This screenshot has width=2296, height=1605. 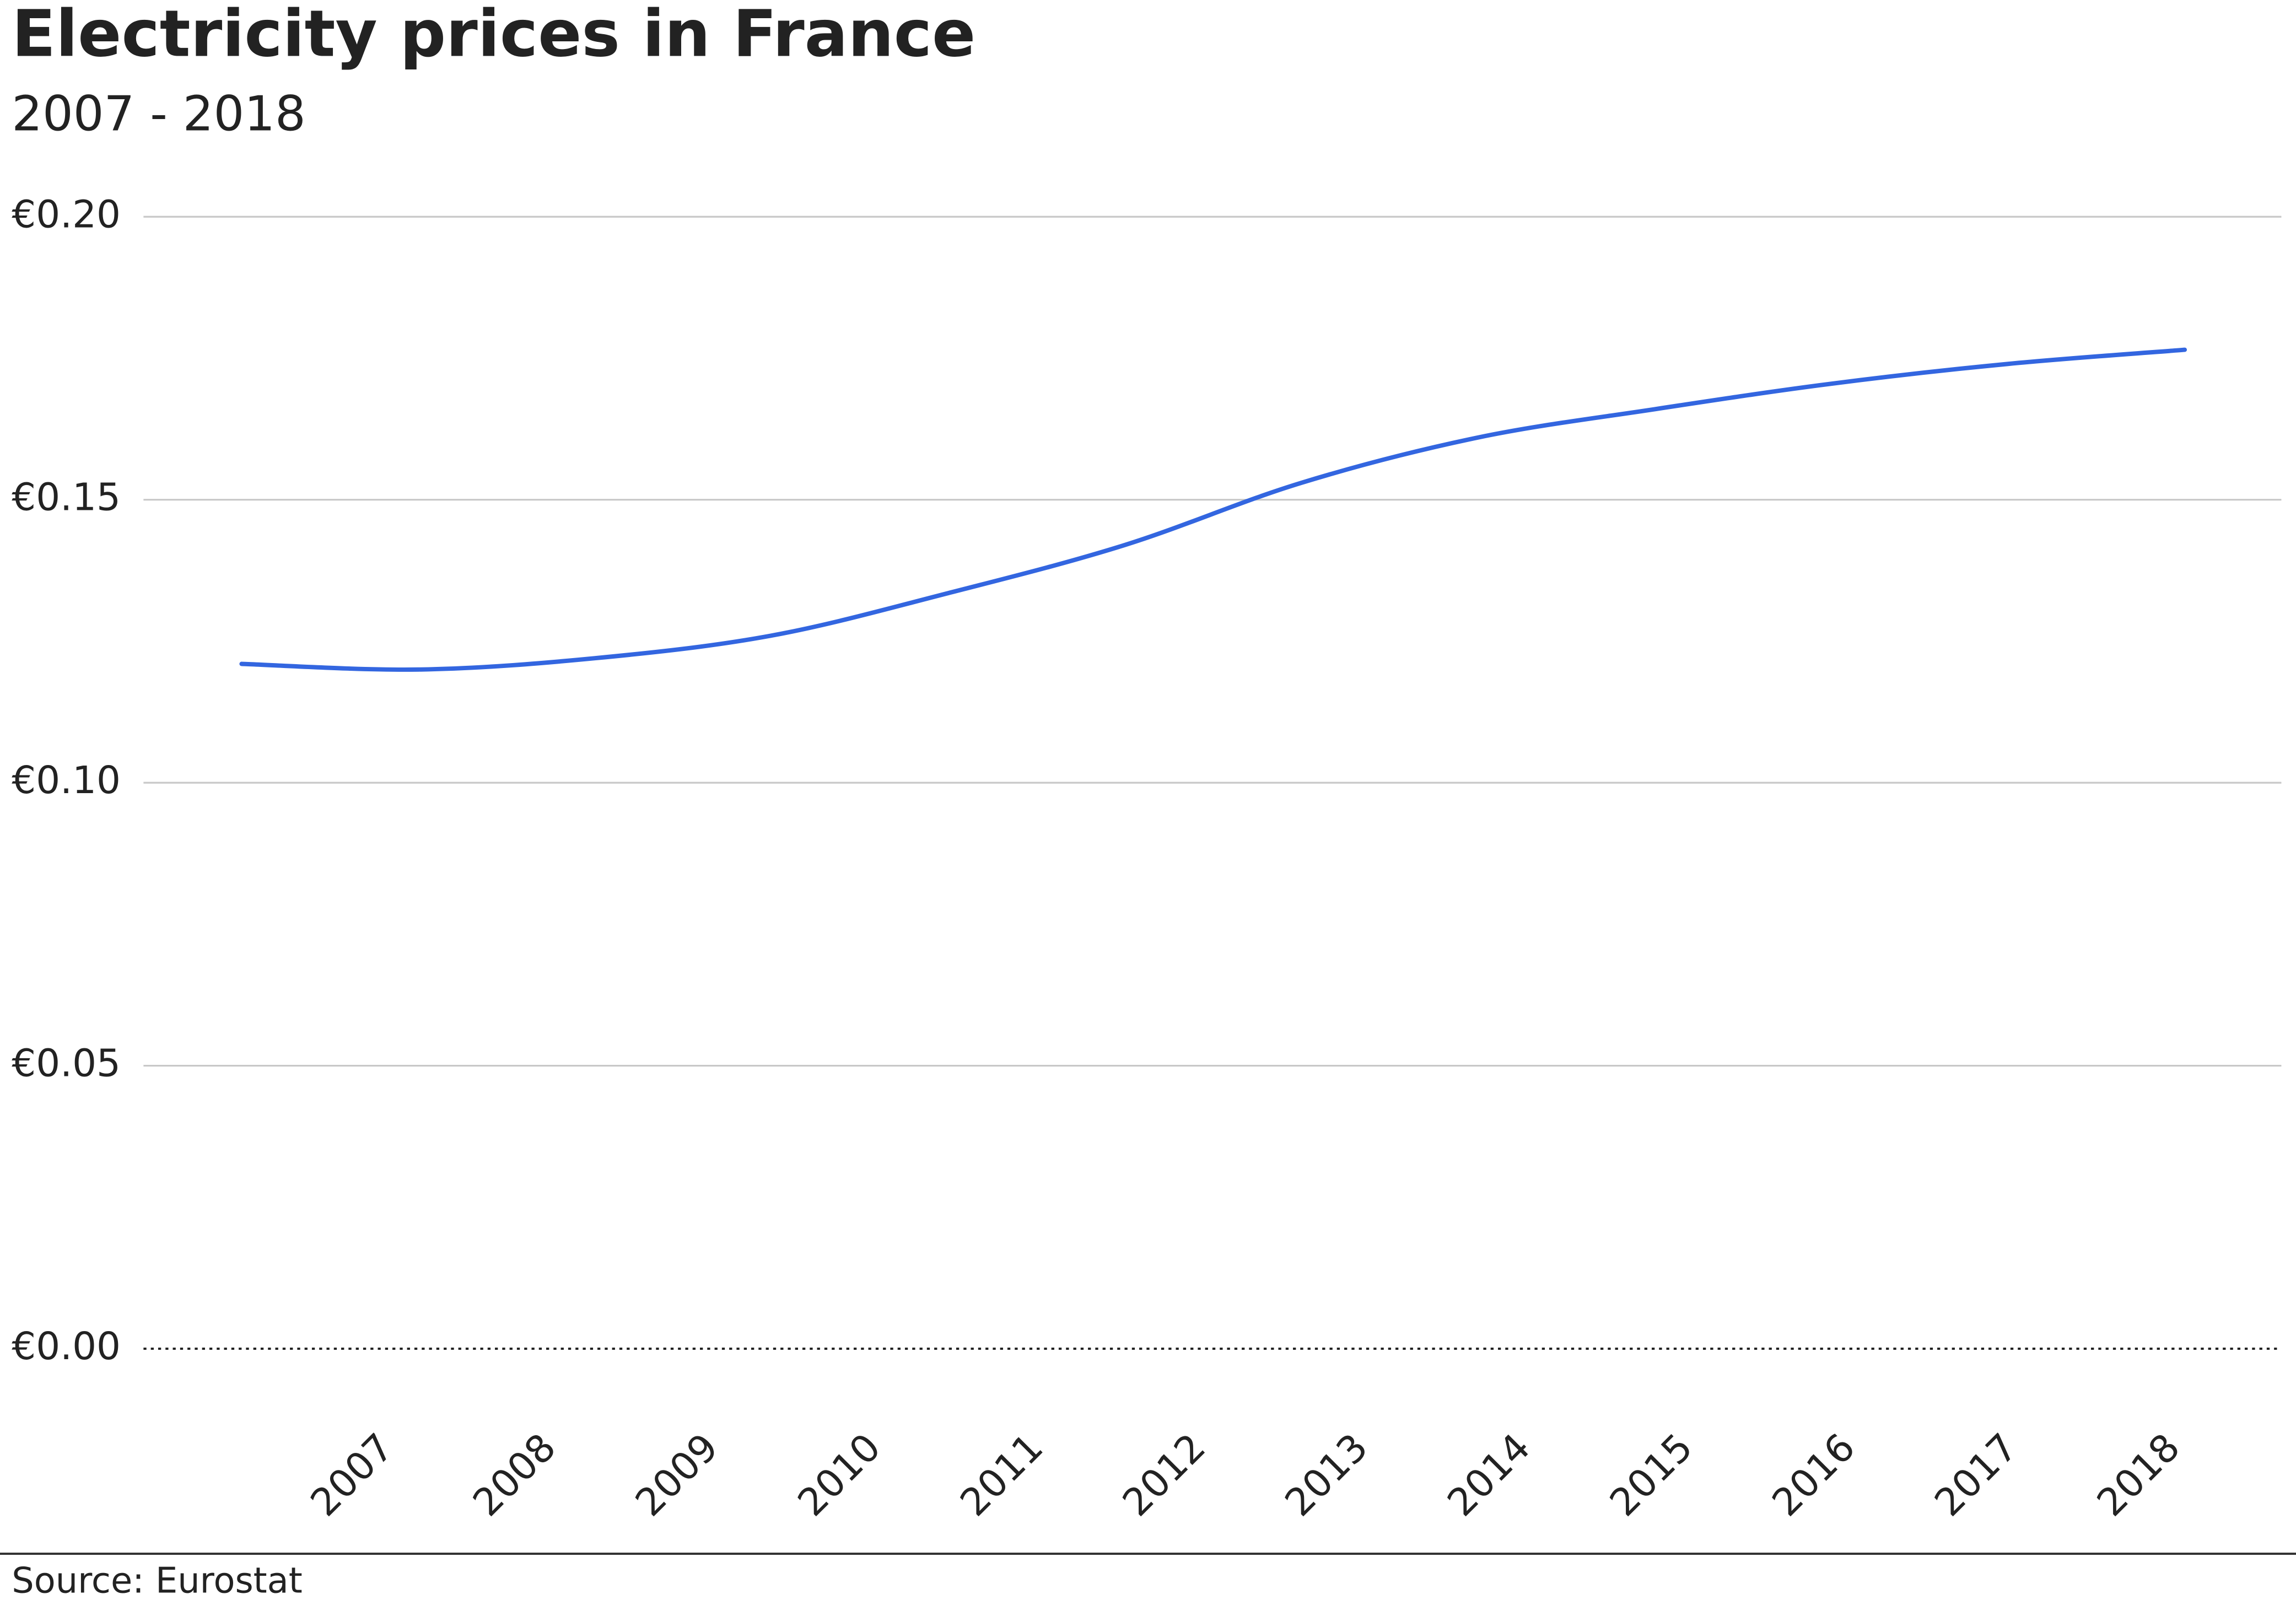 I want to click on x-tick-label: 2007, so click(x=353, y=1475).